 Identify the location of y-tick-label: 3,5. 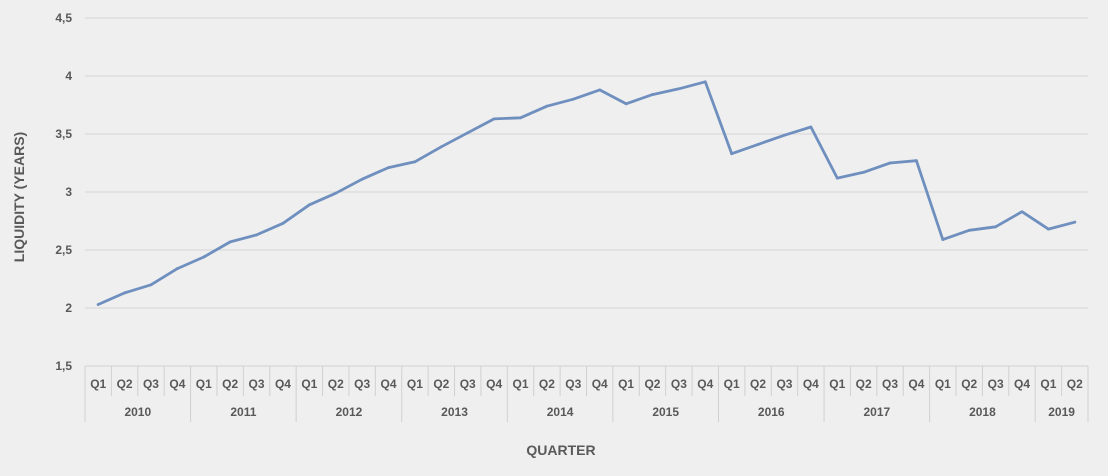
(63, 134).